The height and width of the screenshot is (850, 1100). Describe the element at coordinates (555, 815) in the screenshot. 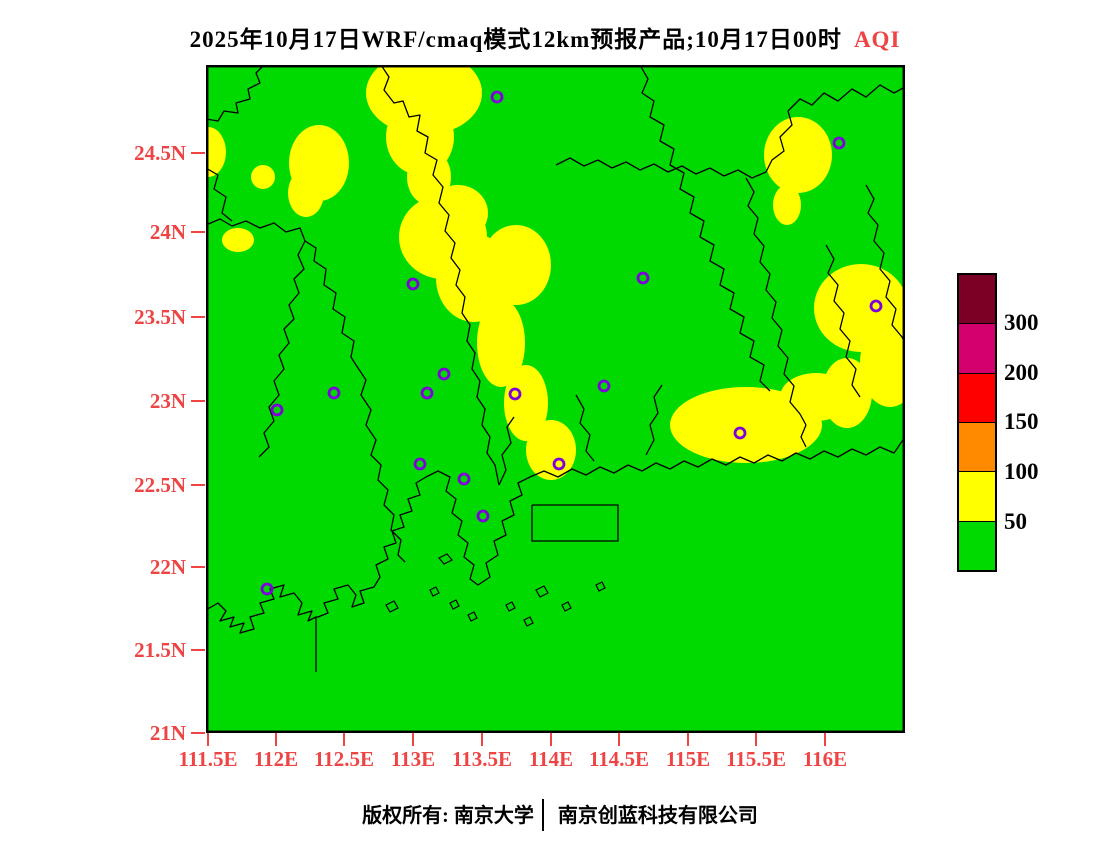

I see `copyright-footer: 版权所有: 南京大学 南京创蓝科技有限公司` at that location.